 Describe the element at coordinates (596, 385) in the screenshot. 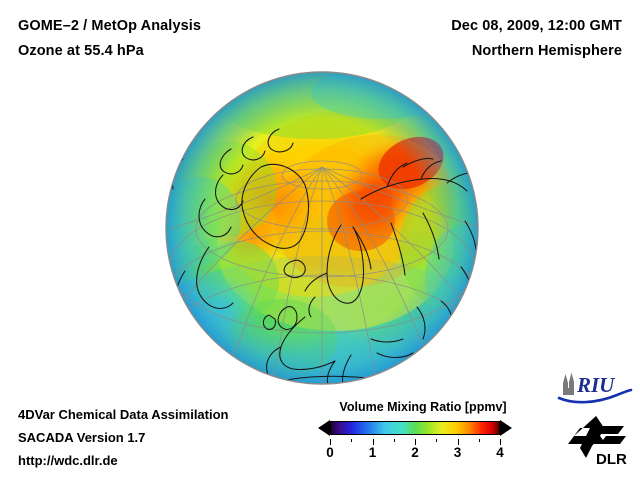

I see `riu-wordmark: RIU` at that location.